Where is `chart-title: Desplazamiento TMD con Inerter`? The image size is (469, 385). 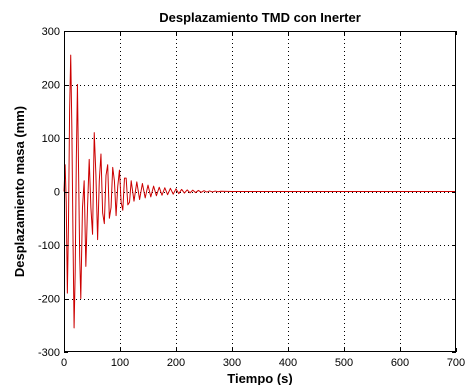 chart-title: Desplazamiento TMD con Inerter is located at coordinates (260, 17).